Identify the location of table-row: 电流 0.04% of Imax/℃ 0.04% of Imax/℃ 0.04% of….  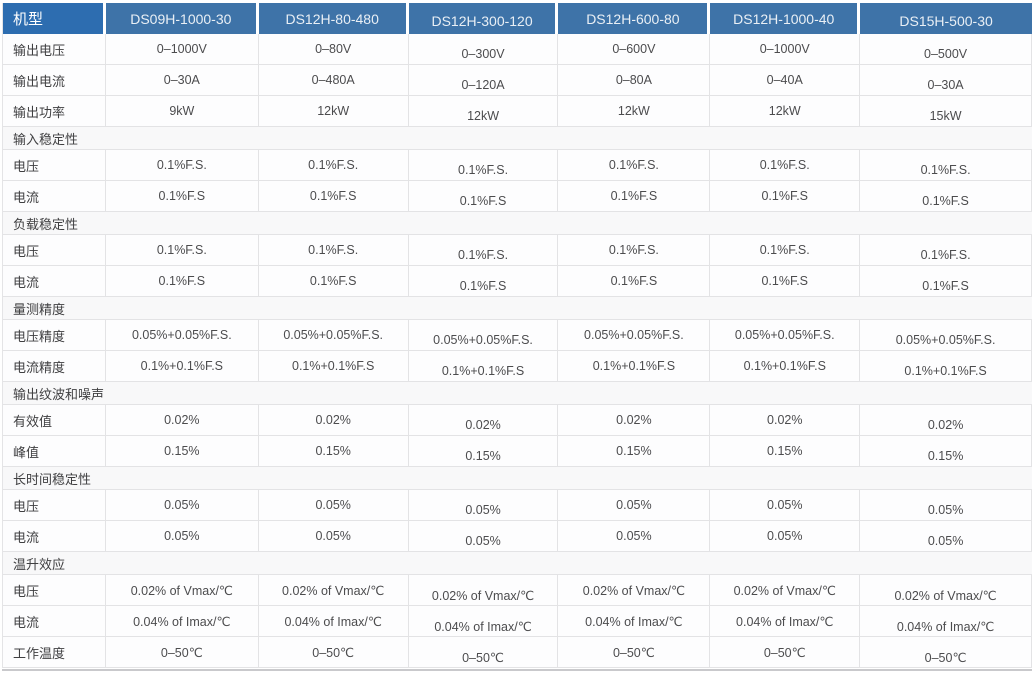
(517, 621).